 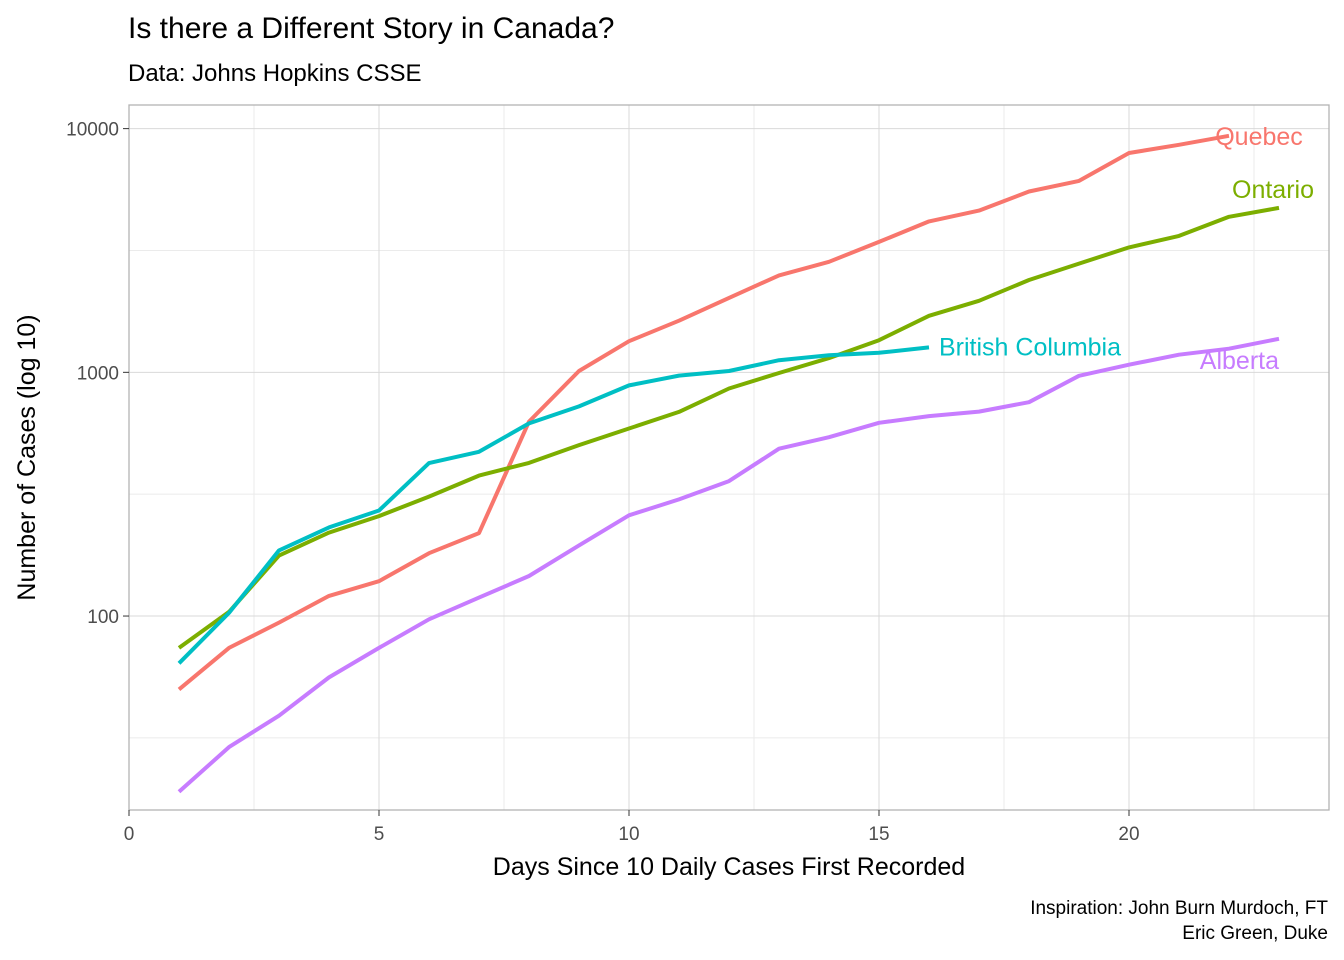 I want to click on series-label-ontario: Ontario, so click(x=1273, y=190).